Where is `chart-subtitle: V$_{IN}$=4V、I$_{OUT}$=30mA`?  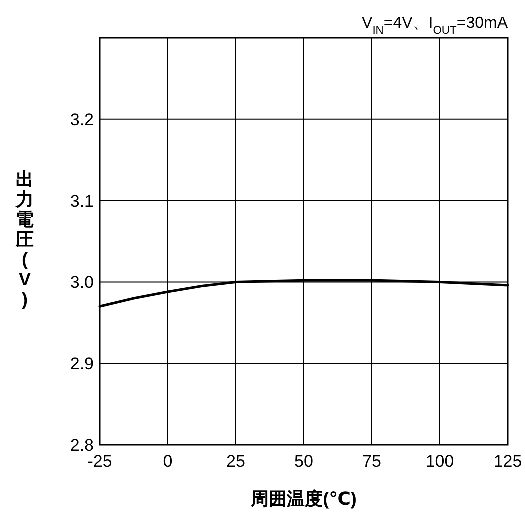 chart-subtitle: V$_{IN}$=4V、I$_{OUT}$=30mA is located at coordinates (435, 26).